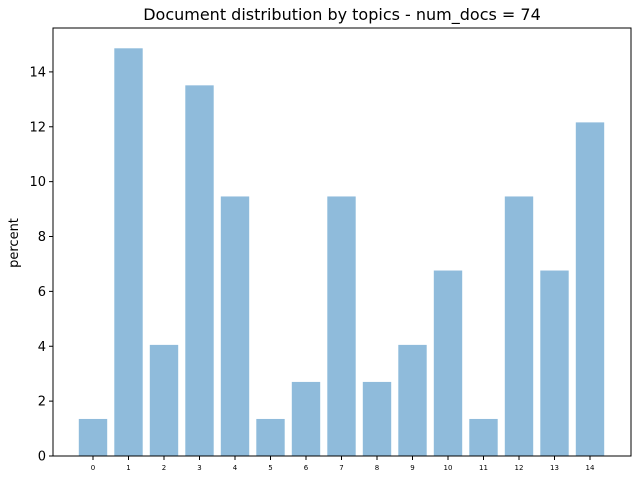 The height and width of the screenshot is (480, 640). Describe the element at coordinates (341, 468) in the screenshot. I see `x-tick-label: 7` at that location.